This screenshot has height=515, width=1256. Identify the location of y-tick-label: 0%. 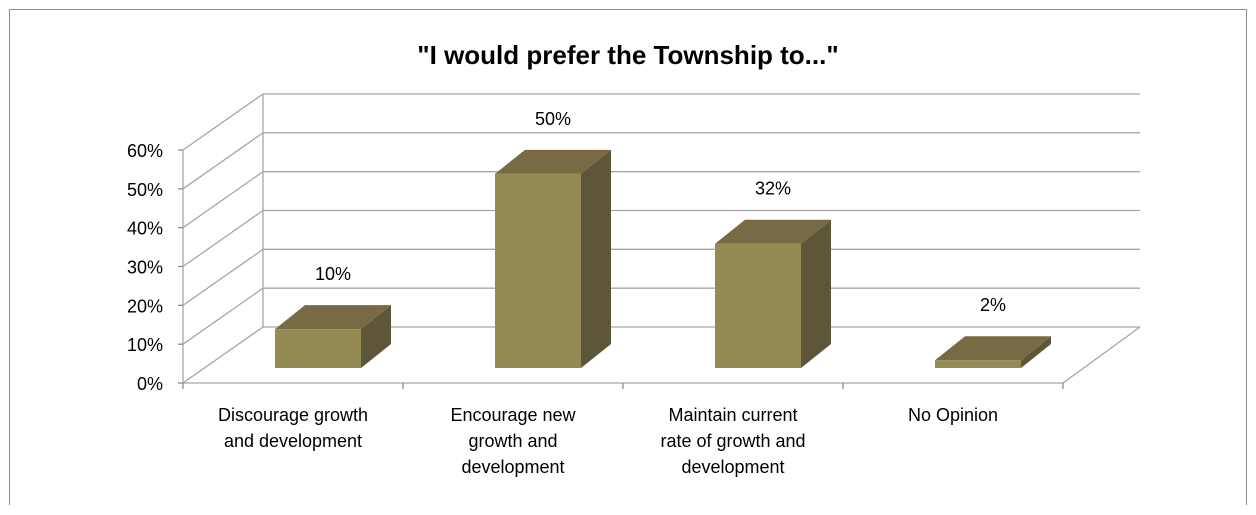
(150, 384).